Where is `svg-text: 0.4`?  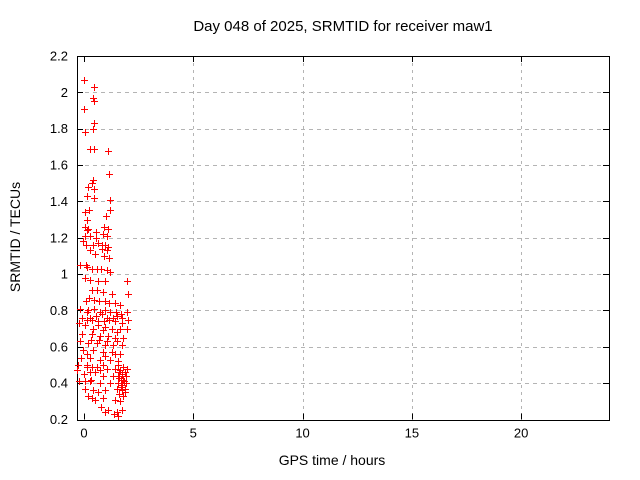
svg-text: 0.4 is located at coordinates (59, 383).